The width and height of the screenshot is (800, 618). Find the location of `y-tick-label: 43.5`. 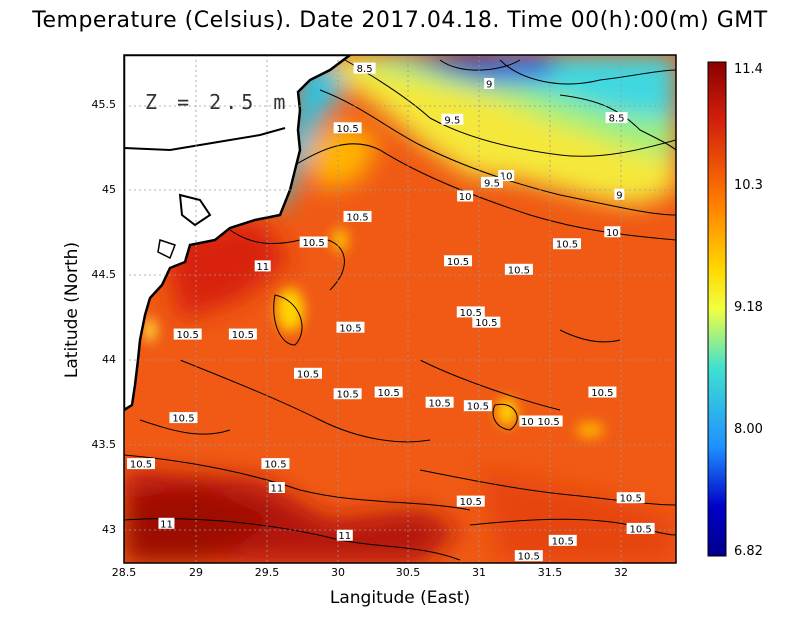

y-tick-label: 43.5 is located at coordinates (104, 444).